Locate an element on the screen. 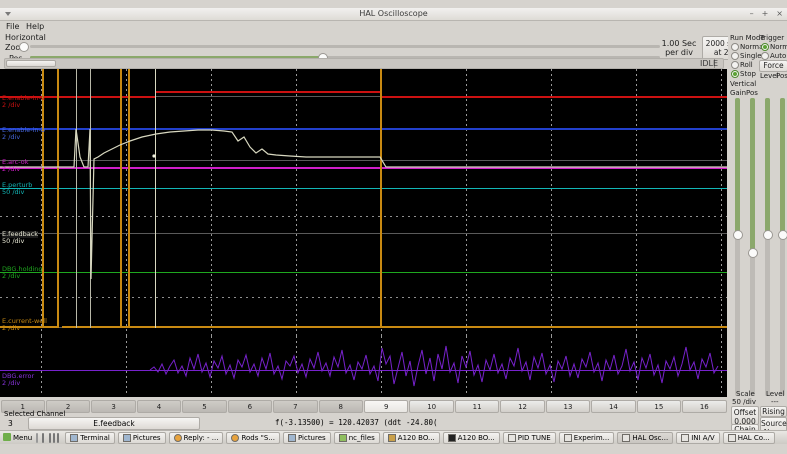 The height and width of the screenshot is (454, 787). minimize-icon: – is located at coordinates (752, 14).